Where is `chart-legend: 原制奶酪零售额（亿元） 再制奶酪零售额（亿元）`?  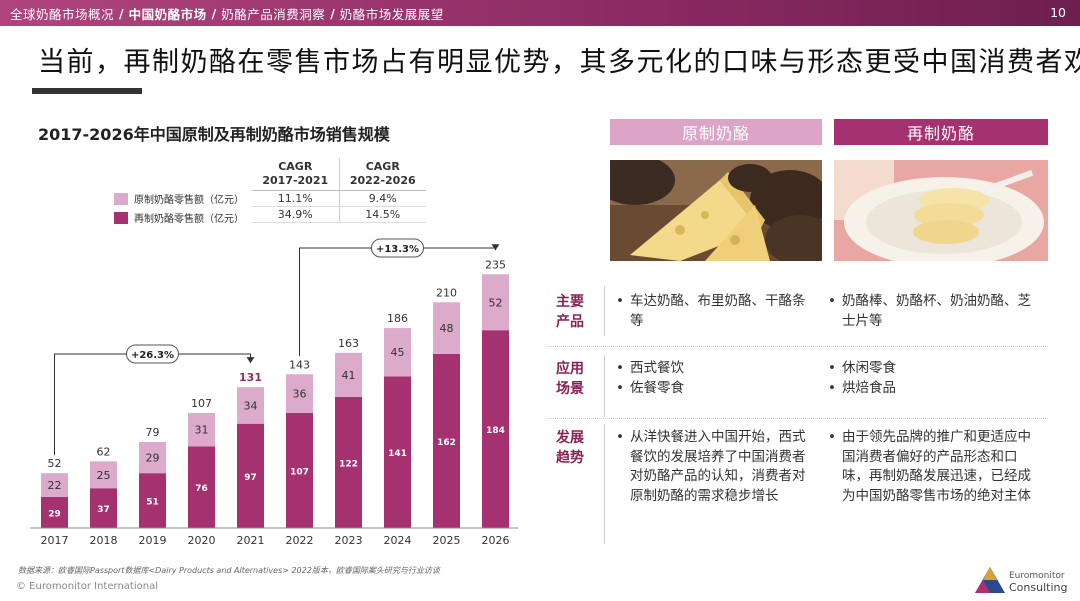 chart-legend: 原制奶酪零售额（亿元） 再制奶酪零售额（亿元） is located at coordinates (179, 208).